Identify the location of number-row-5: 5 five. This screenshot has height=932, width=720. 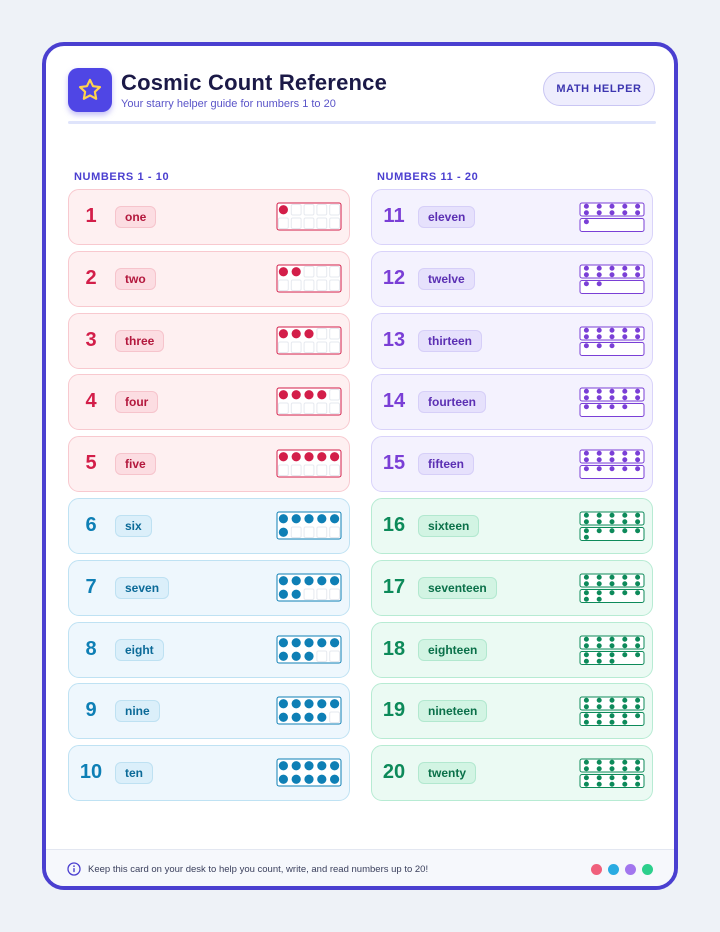
(209, 464).